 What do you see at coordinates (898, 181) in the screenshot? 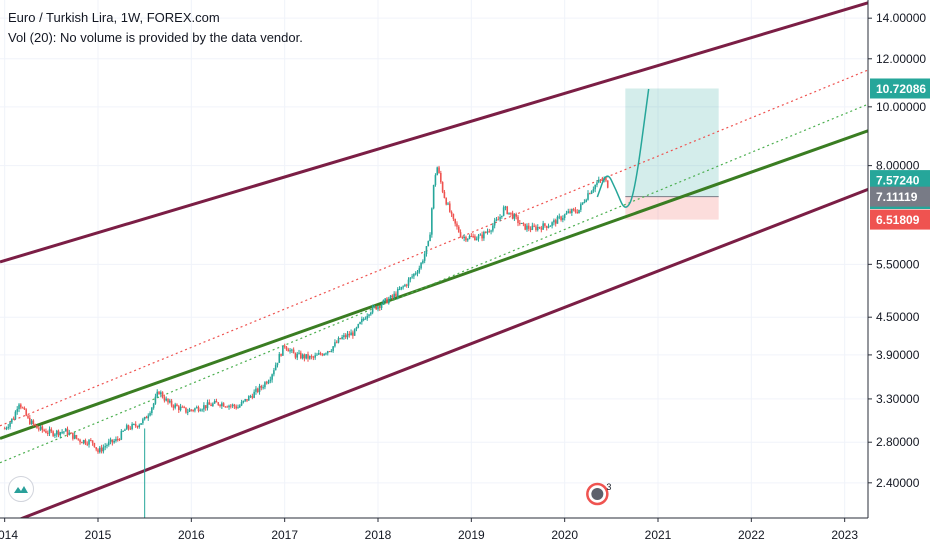
I see `price-label: 7.57240` at bounding box center [898, 181].